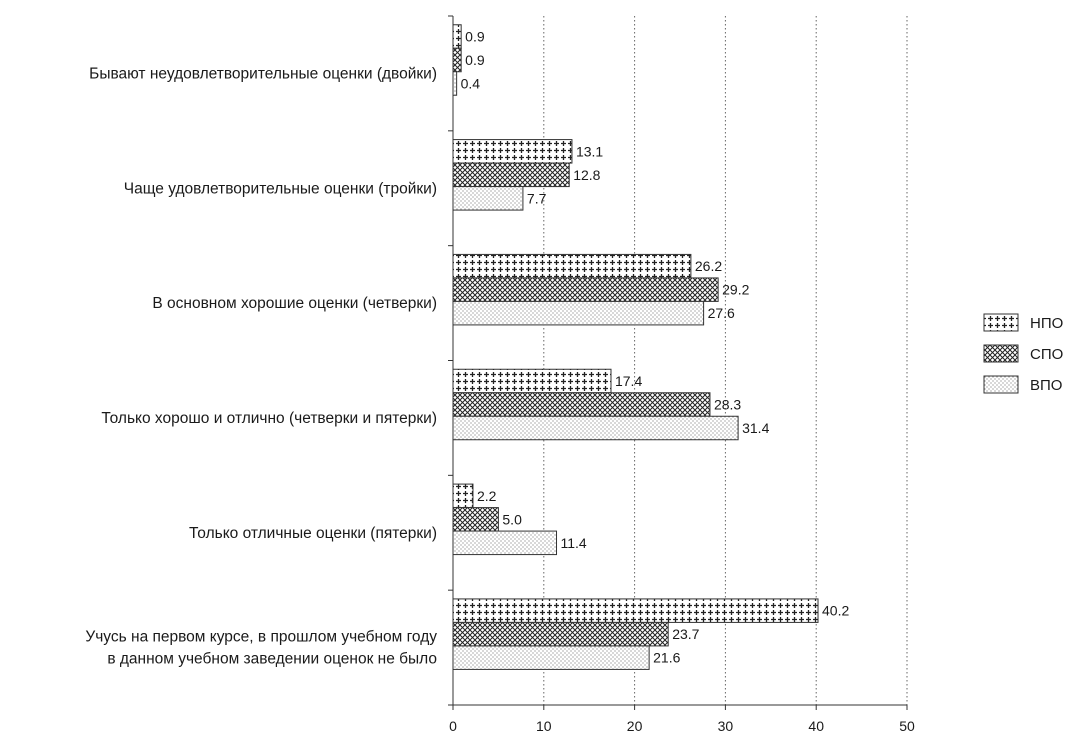 The image size is (1068, 738). Describe the element at coordinates (835, 611) in the screenshot. I see `value-label: 40.2` at that location.